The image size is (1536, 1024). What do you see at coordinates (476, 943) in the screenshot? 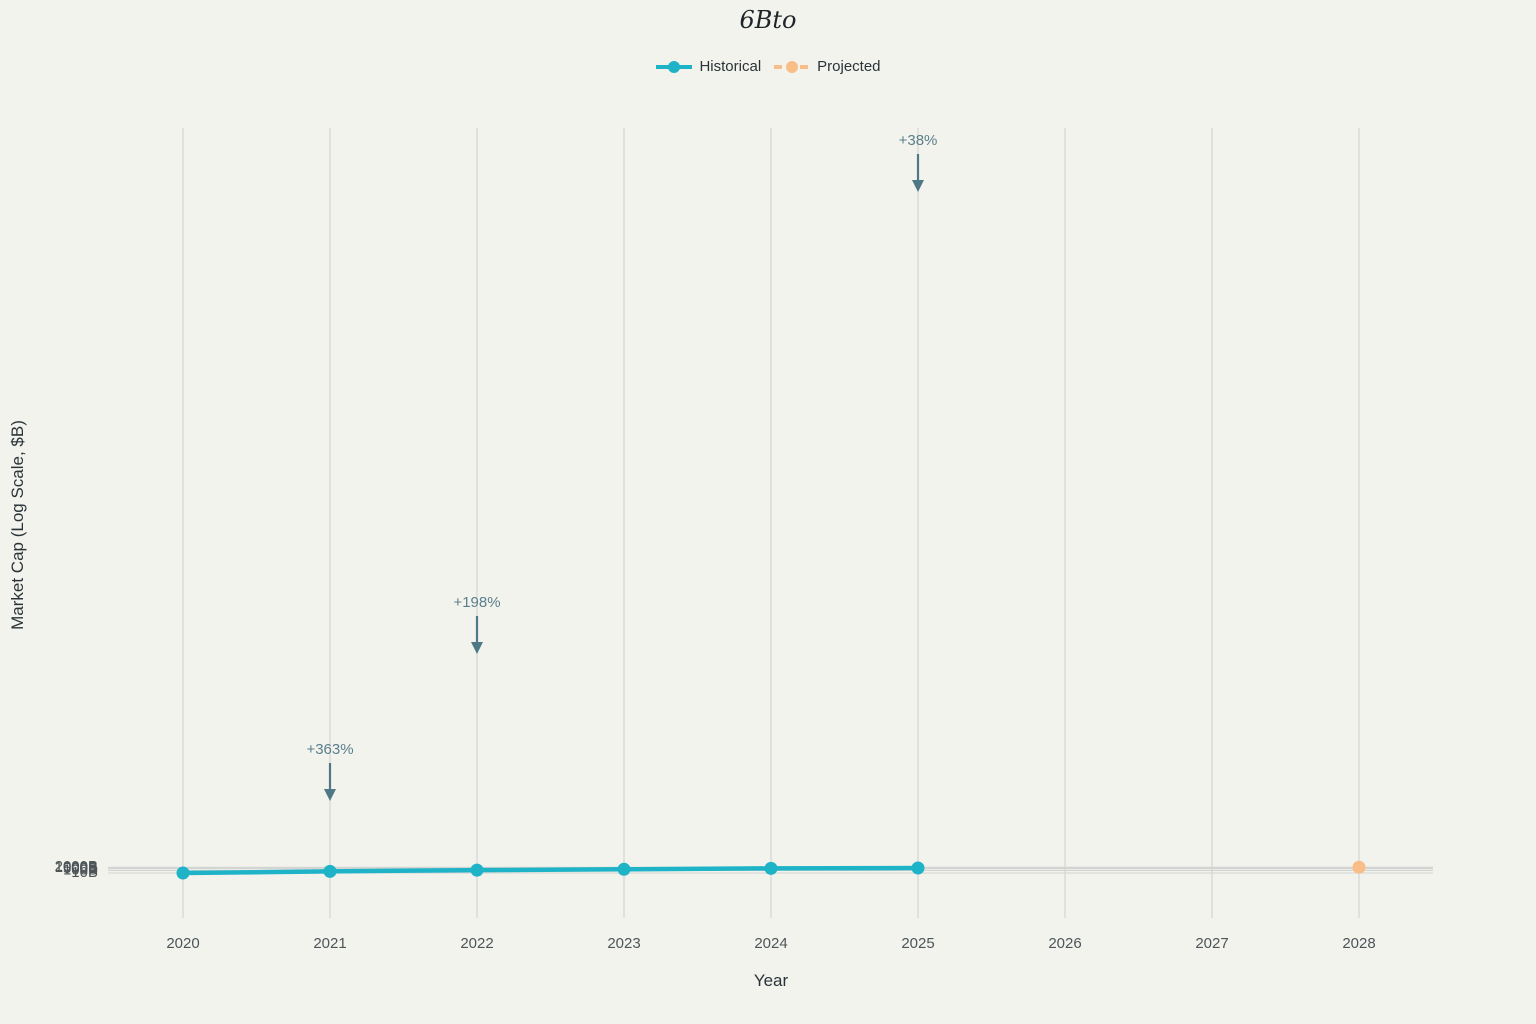
I see `x-tick-label: 2022` at bounding box center [476, 943].